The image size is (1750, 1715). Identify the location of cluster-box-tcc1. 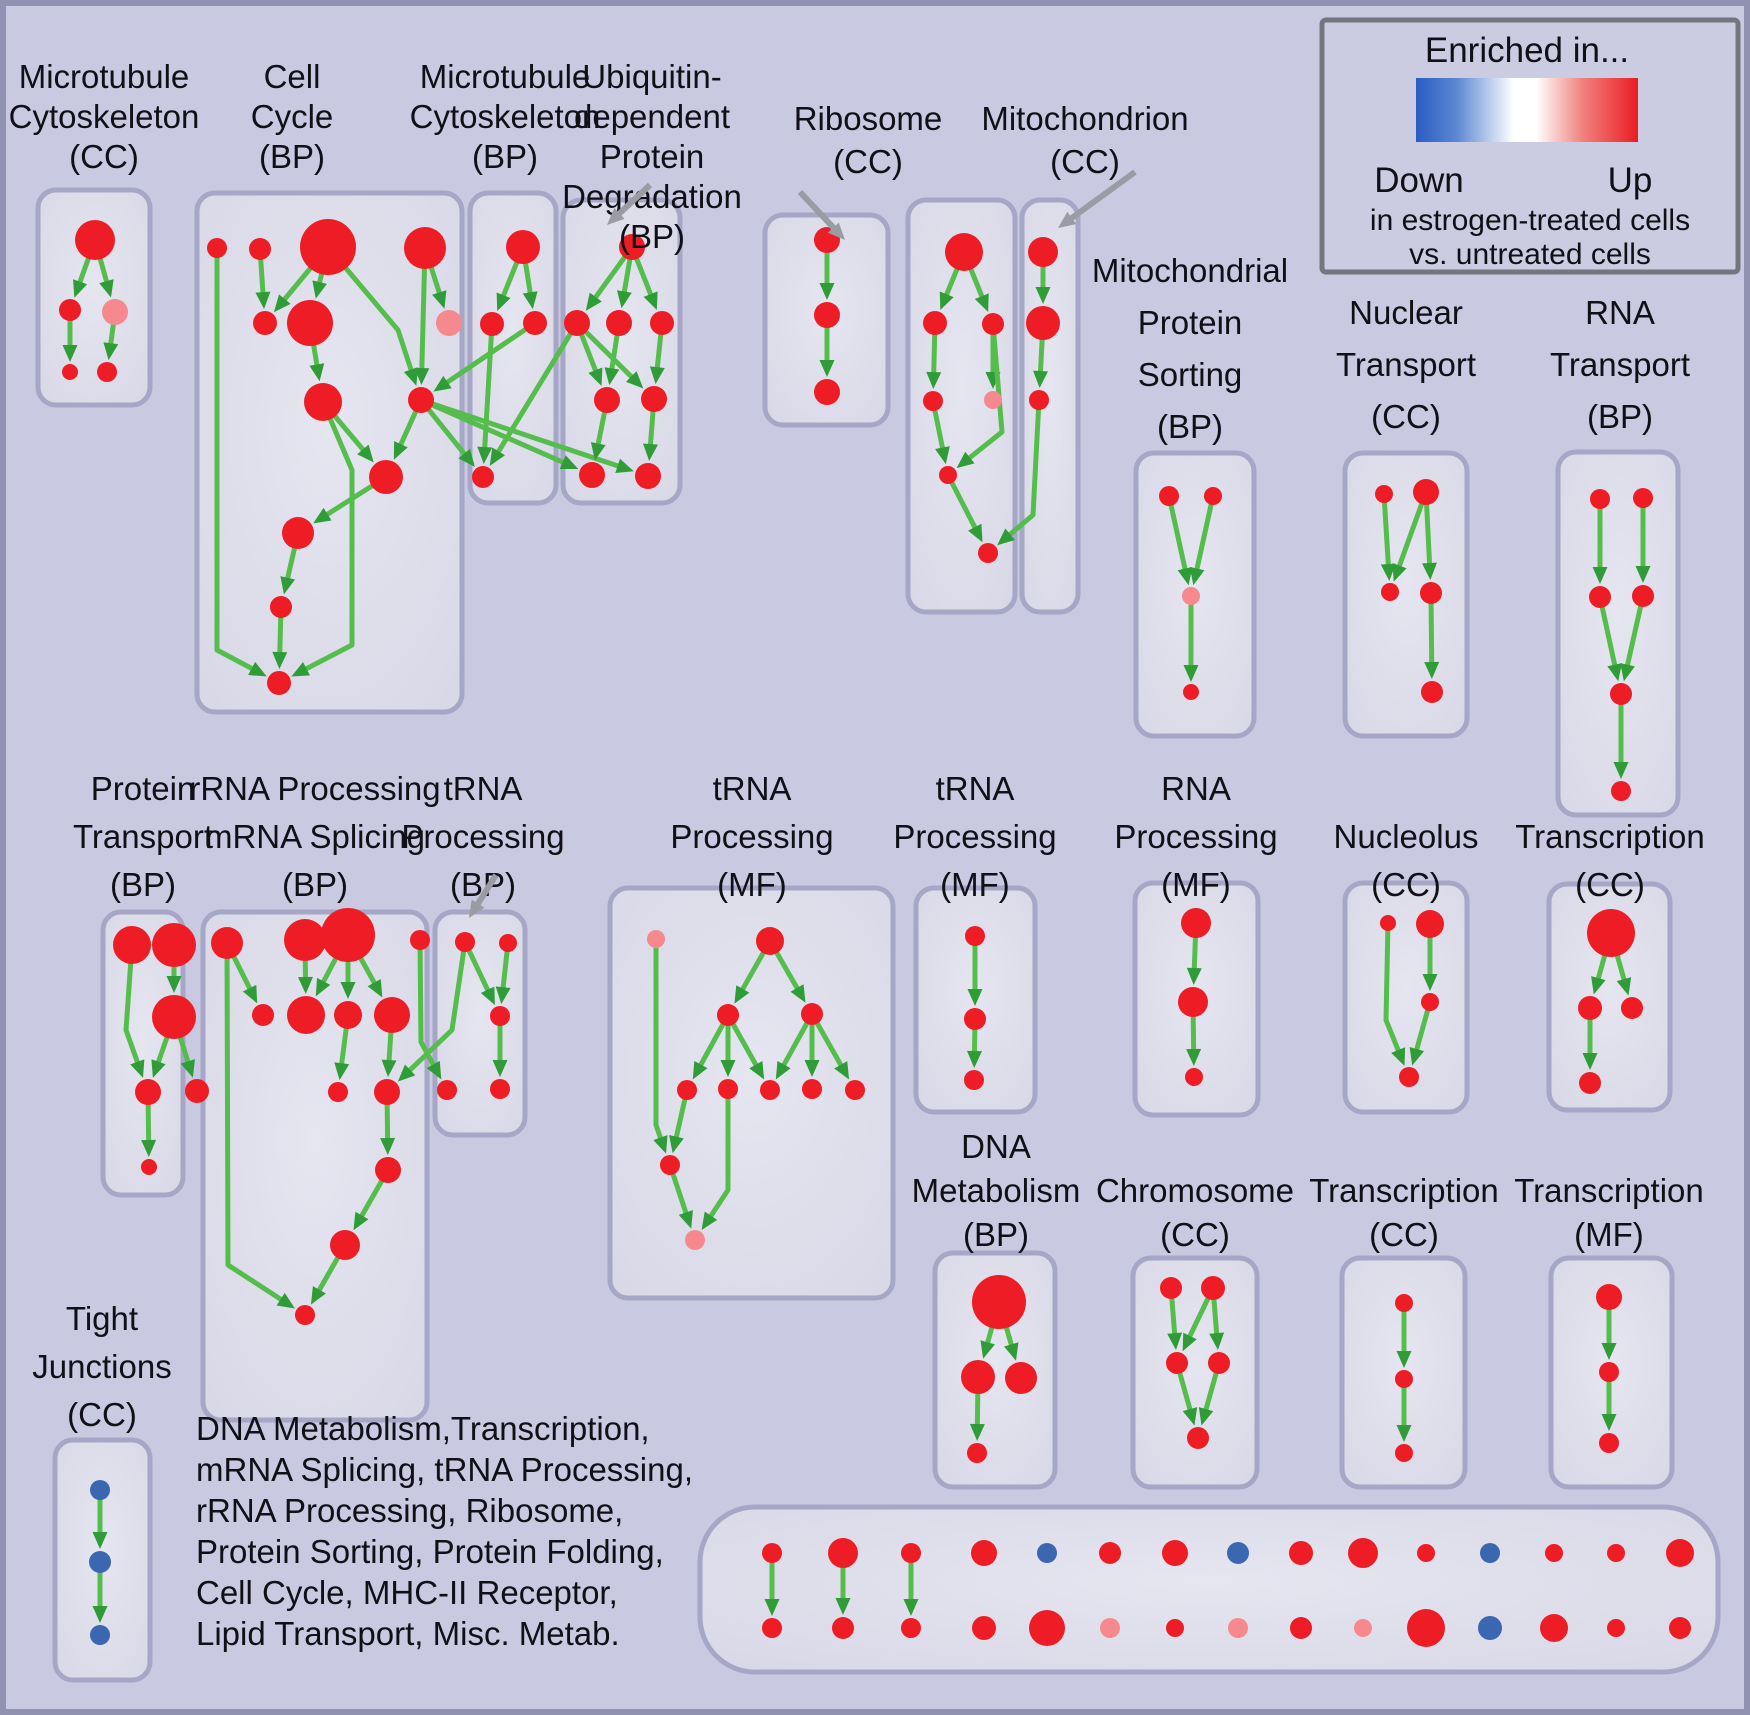
(1609, 997).